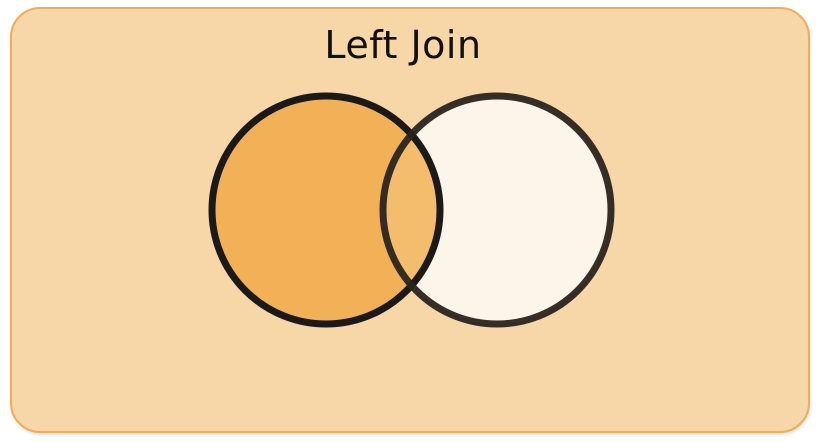  I want to click on diagram-title: Left Join, so click(403, 45).